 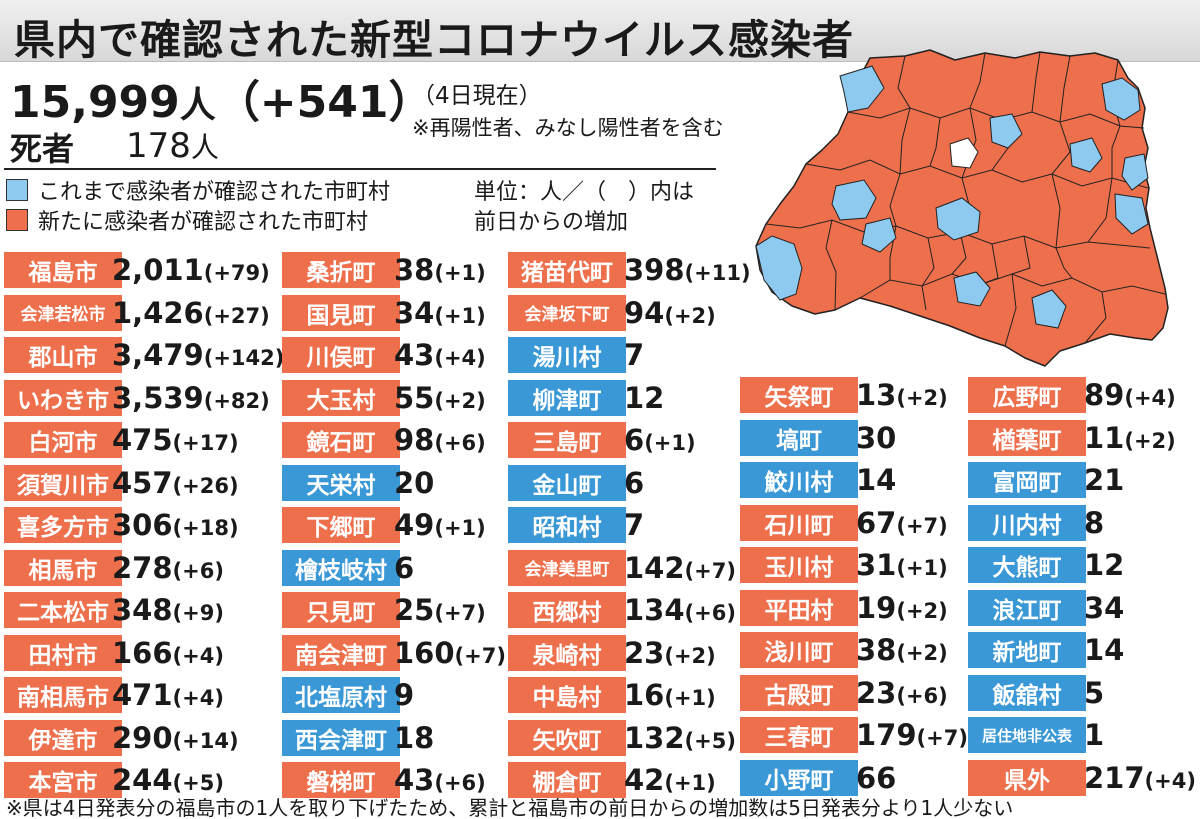 What do you see at coordinates (799, 395) in the screenshot?
I see `municipality-name: 矢祭町` at bounding box center [799, 395].